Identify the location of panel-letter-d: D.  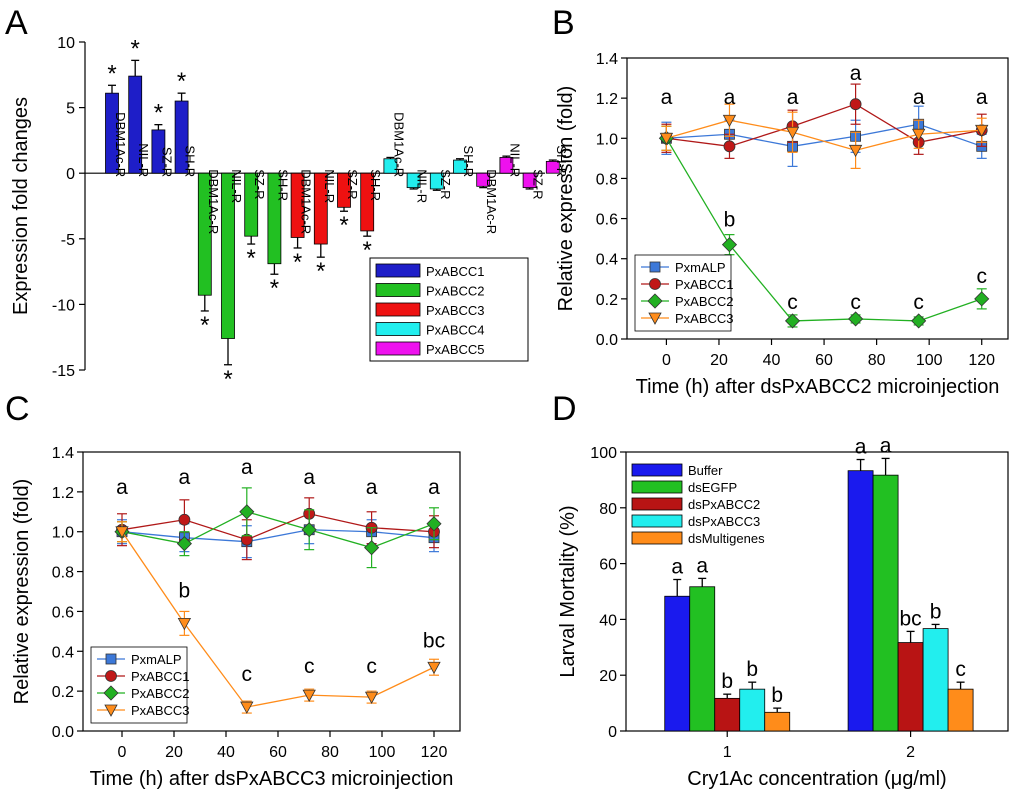
(564, 409).